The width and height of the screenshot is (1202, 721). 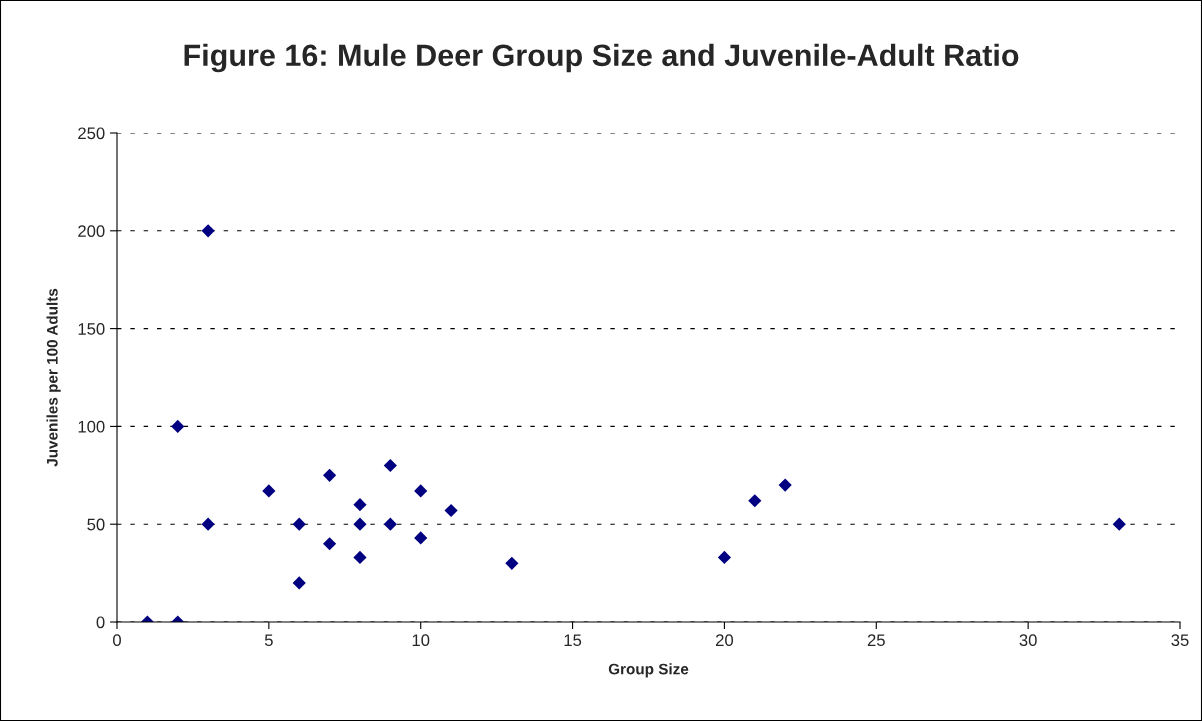 I want to click on y-tick-label: 200, so click(x=91, y=231).